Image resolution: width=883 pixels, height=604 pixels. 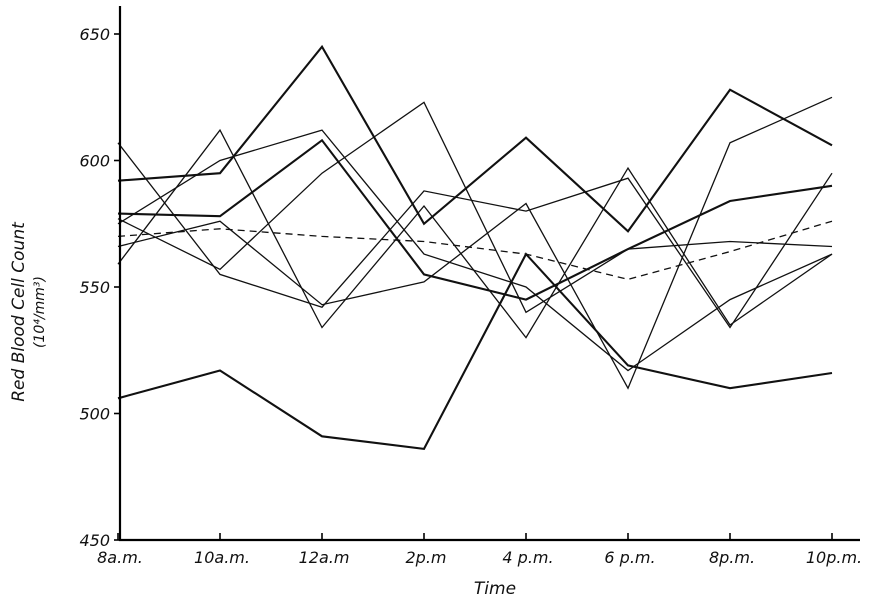 What do you see at coordinates (94, 34) in the screenshot?
I see `y-tick-label: 650` at bounding box center [94, 34].